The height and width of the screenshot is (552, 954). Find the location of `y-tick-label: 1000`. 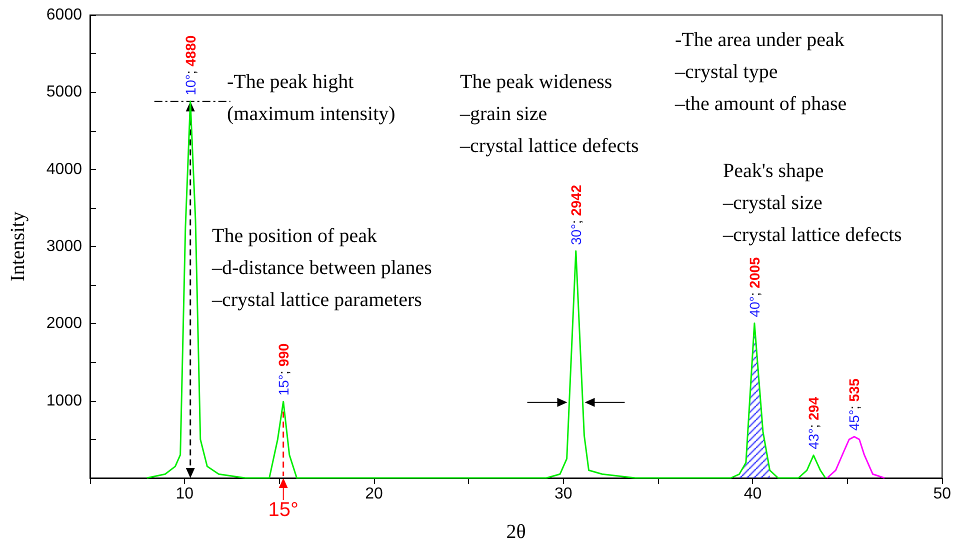

y-tick-label: 1000 is located at coordinates (64, 401).